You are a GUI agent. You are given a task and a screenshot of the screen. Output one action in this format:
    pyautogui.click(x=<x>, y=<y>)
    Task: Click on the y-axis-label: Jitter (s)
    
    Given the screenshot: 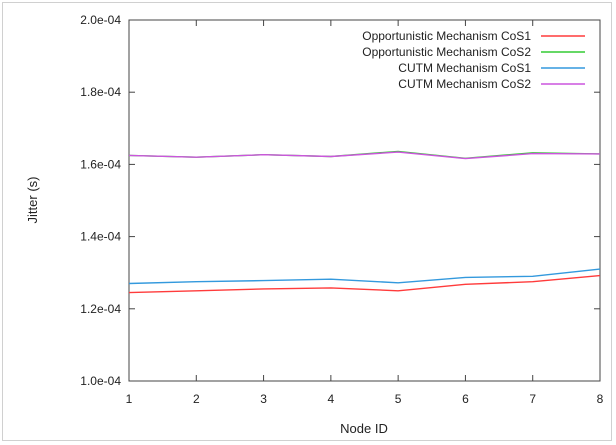 What is the action you would take?
    pyautogui.click(x=32, y=200)
    